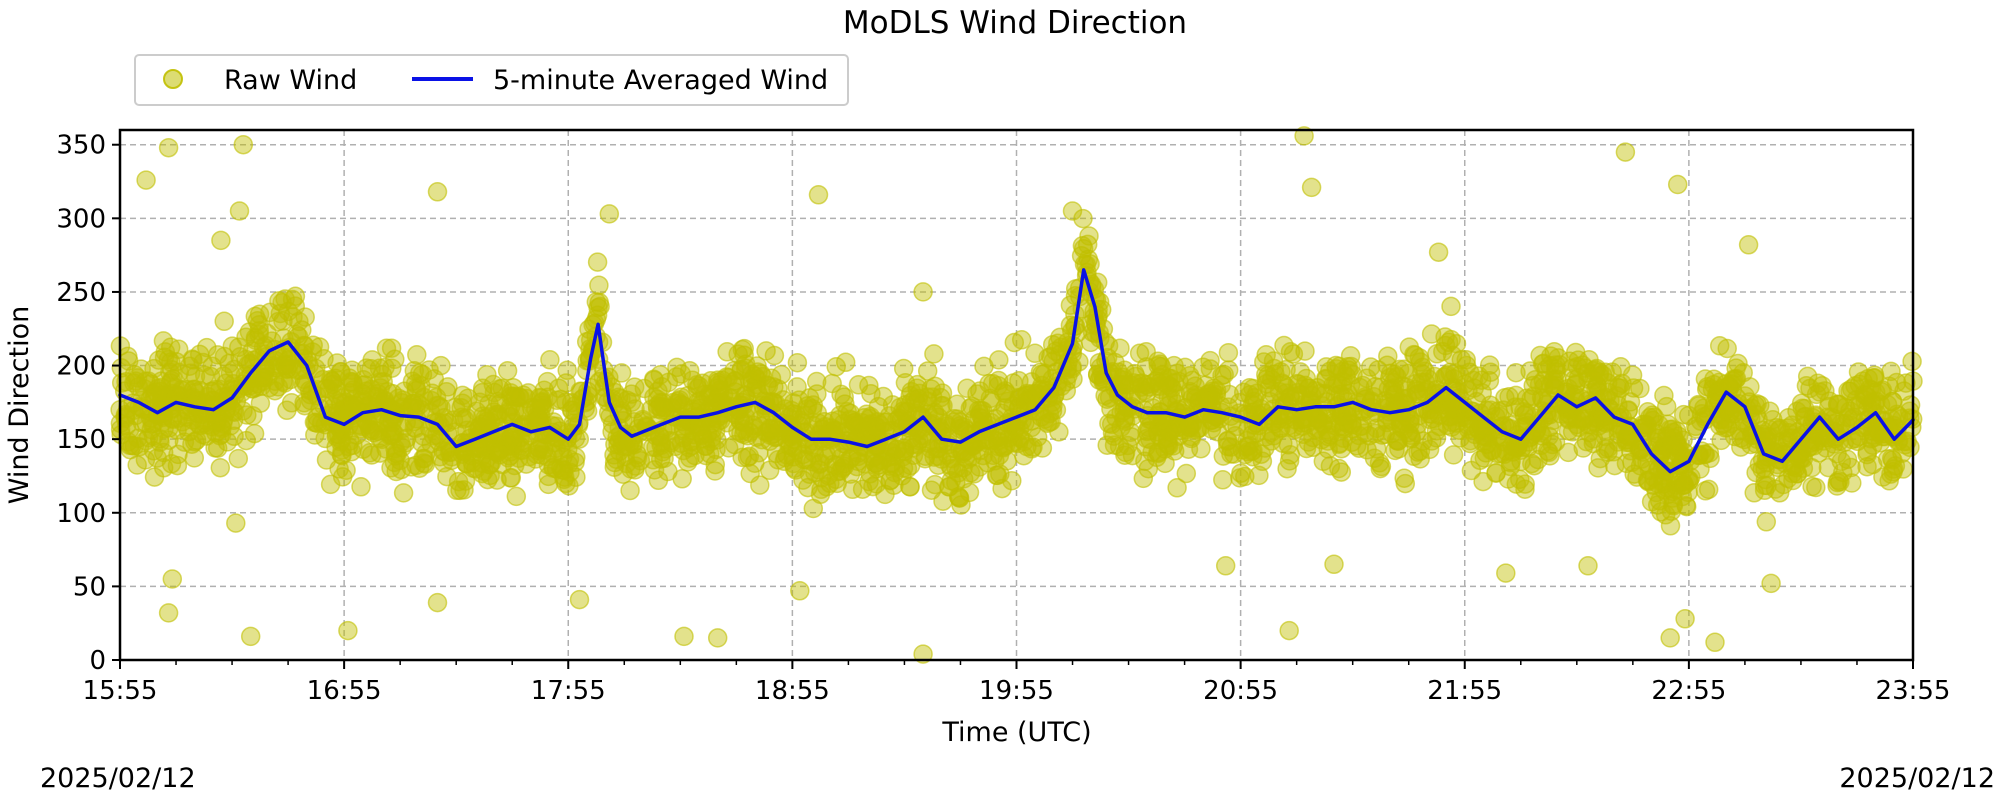 This screenshot has height=800, width=2000. Describe the element at coordinates (19, 405) in the screenshot. I see `y-axis-label: Wind Direction` at that location.